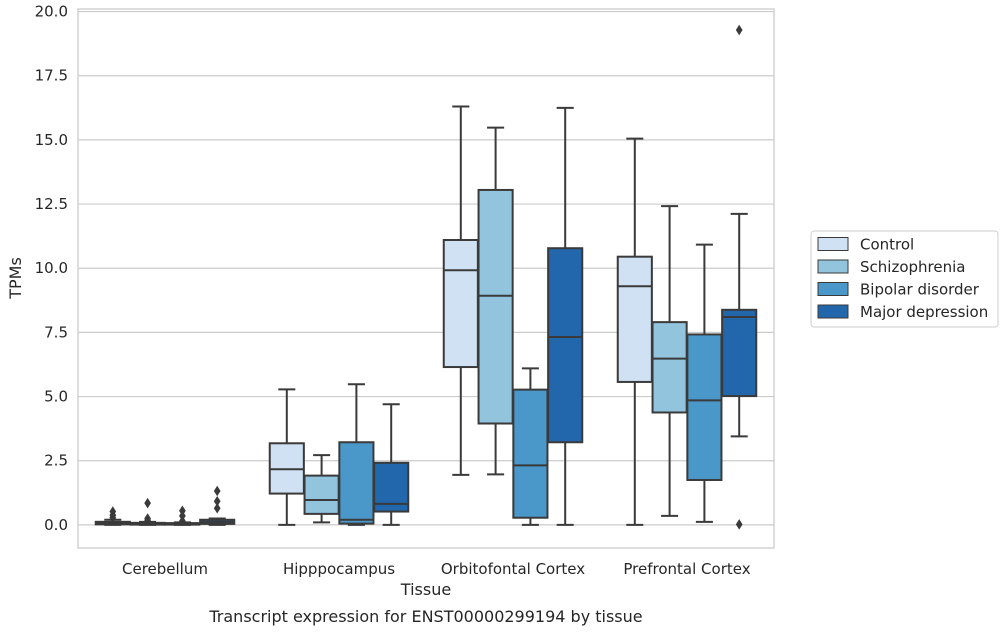  I want to click on y-axis-title: TPMs, so click(15, 278).